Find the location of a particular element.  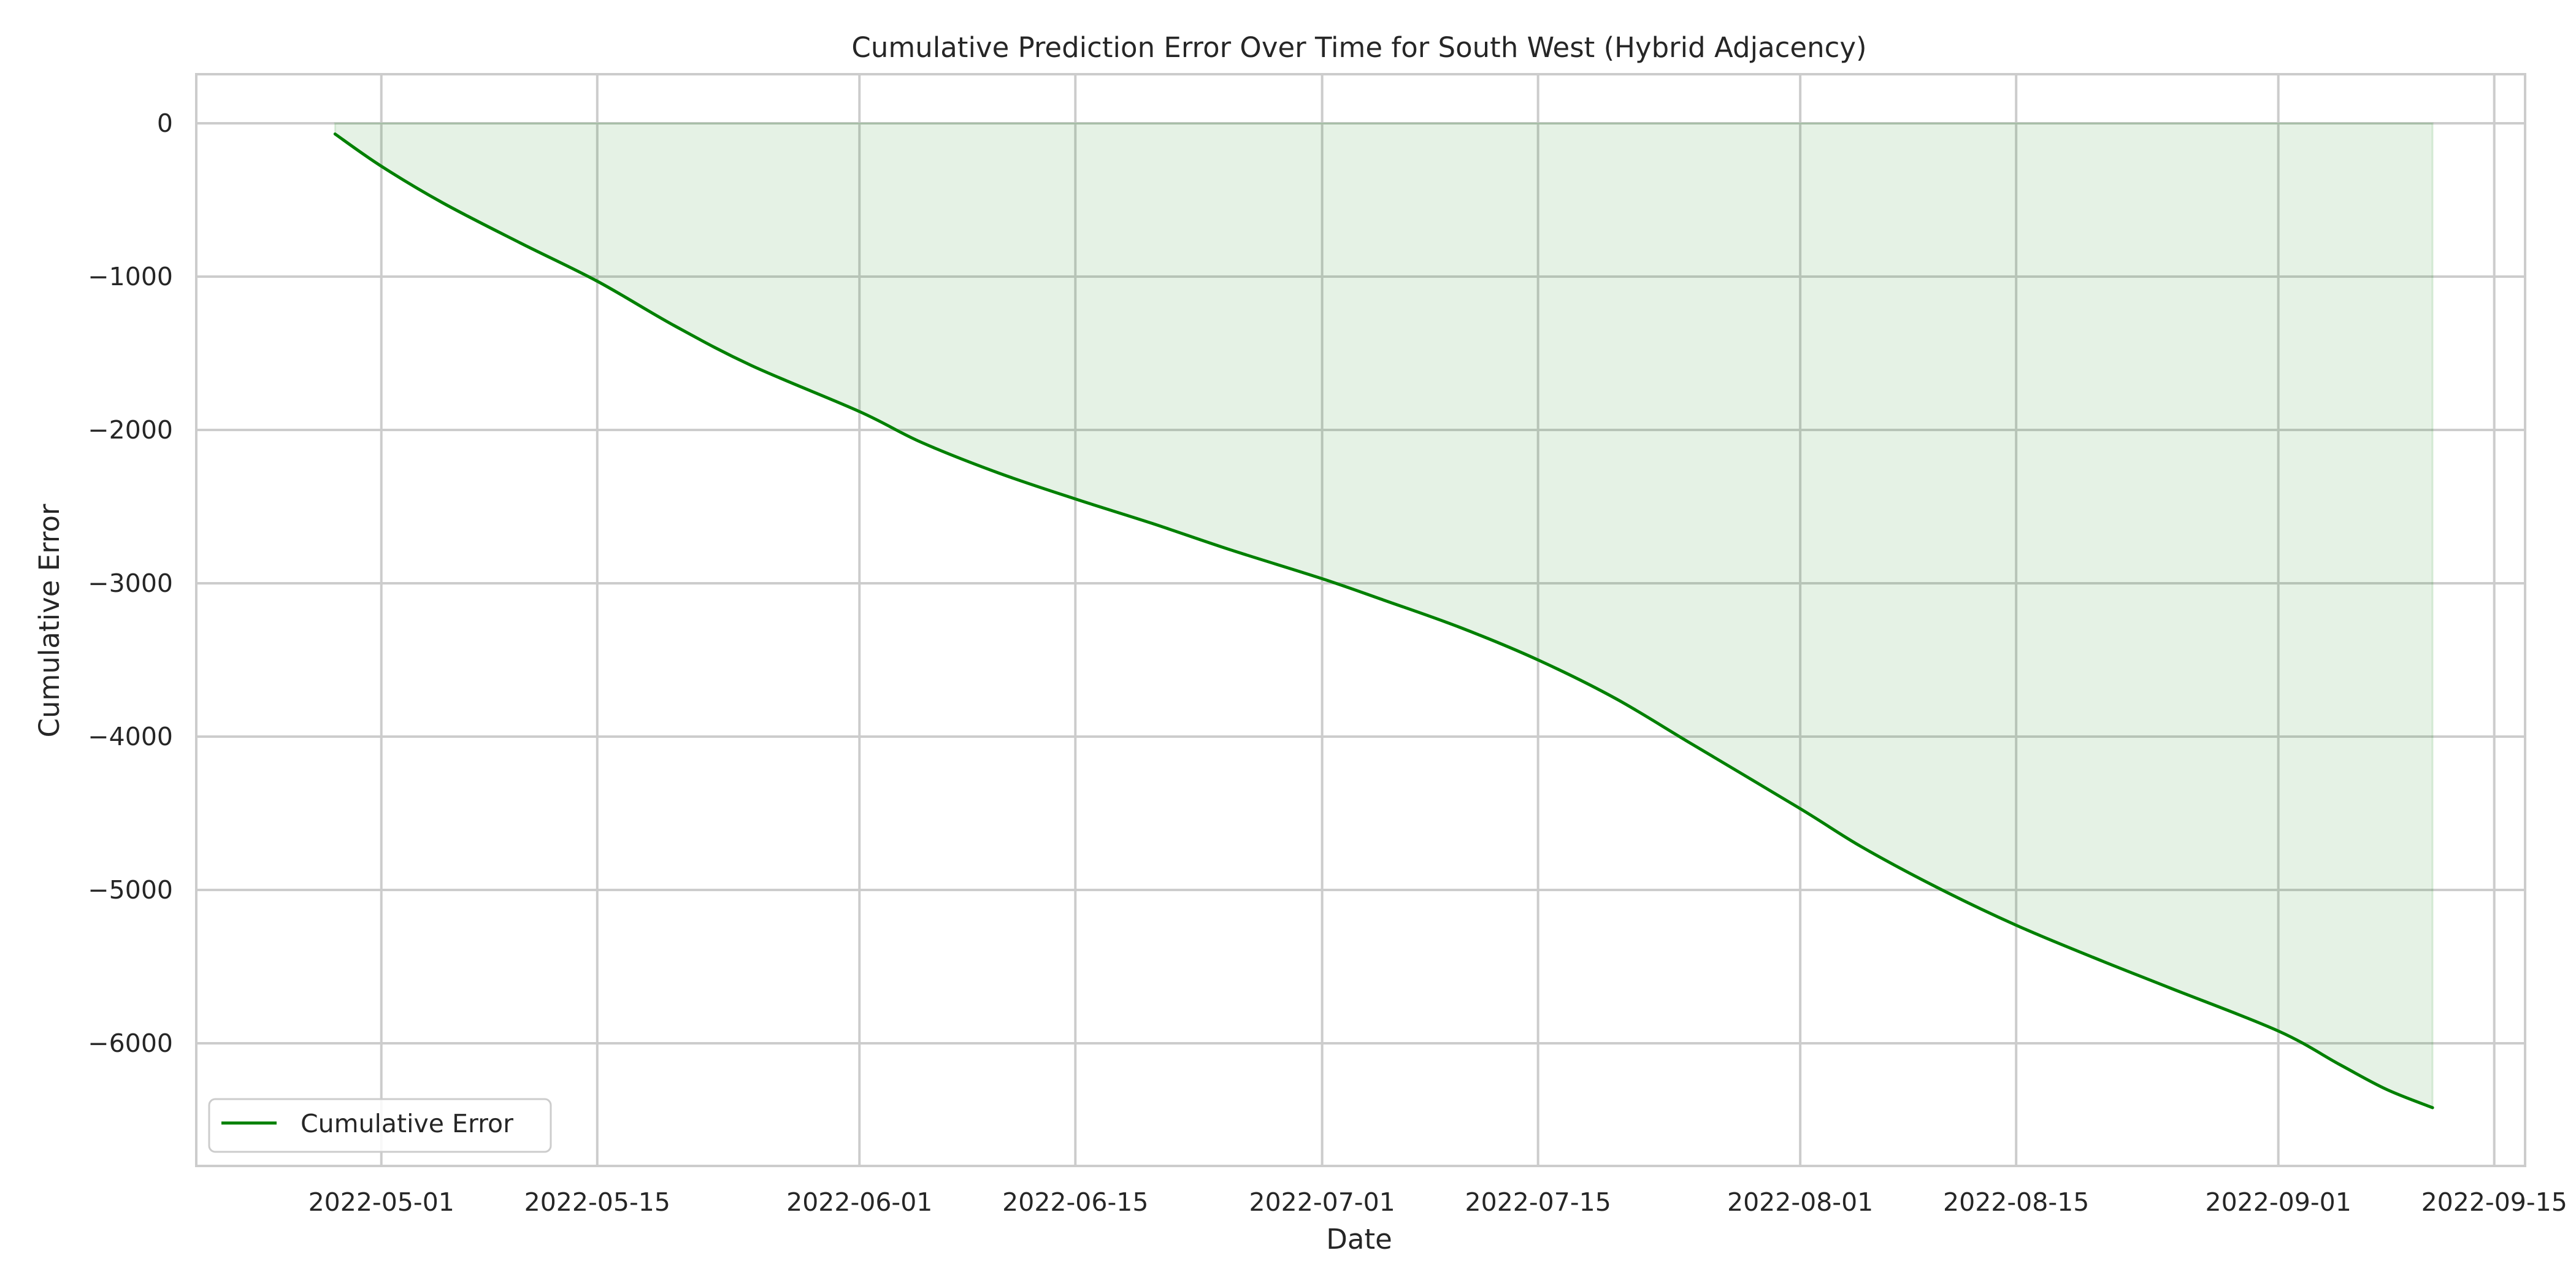

y-tick-labels: 0 −1000 −2000 −3000 −4000 −5000 −6000 is located at coordinates (130, 583).